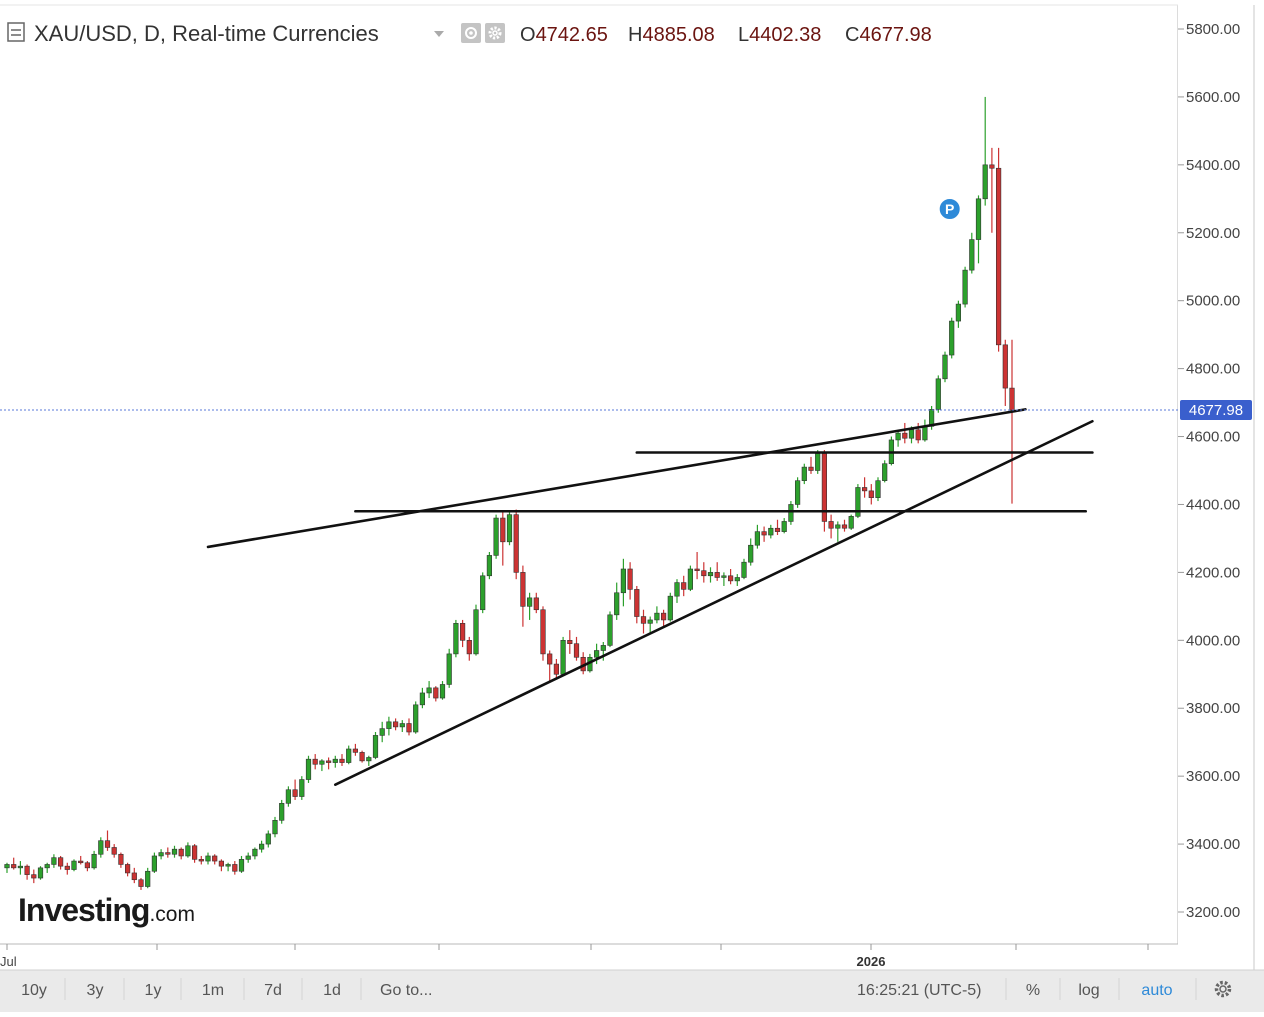  Describe the element at coordinates (213, 990) in the screenshot. I see `range-button-1m: 1m` at that location.